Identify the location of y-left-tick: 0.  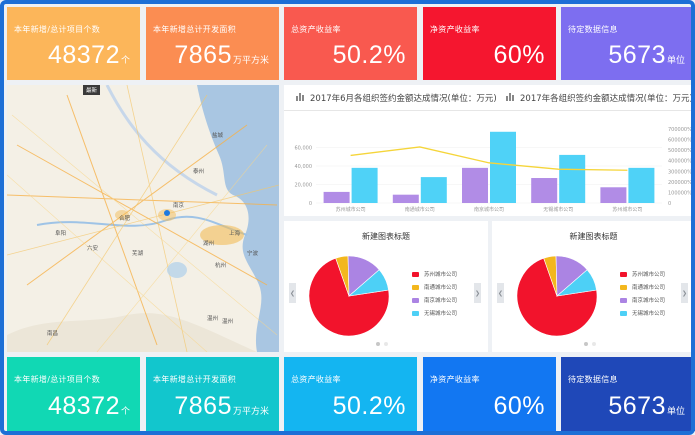
(310, 204).